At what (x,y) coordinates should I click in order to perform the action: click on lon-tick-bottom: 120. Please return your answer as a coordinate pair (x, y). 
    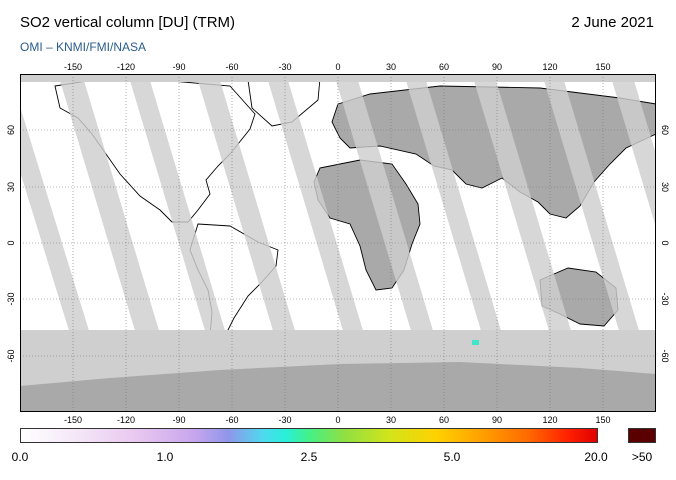
    Looking at the image, I should click on (550, 420).